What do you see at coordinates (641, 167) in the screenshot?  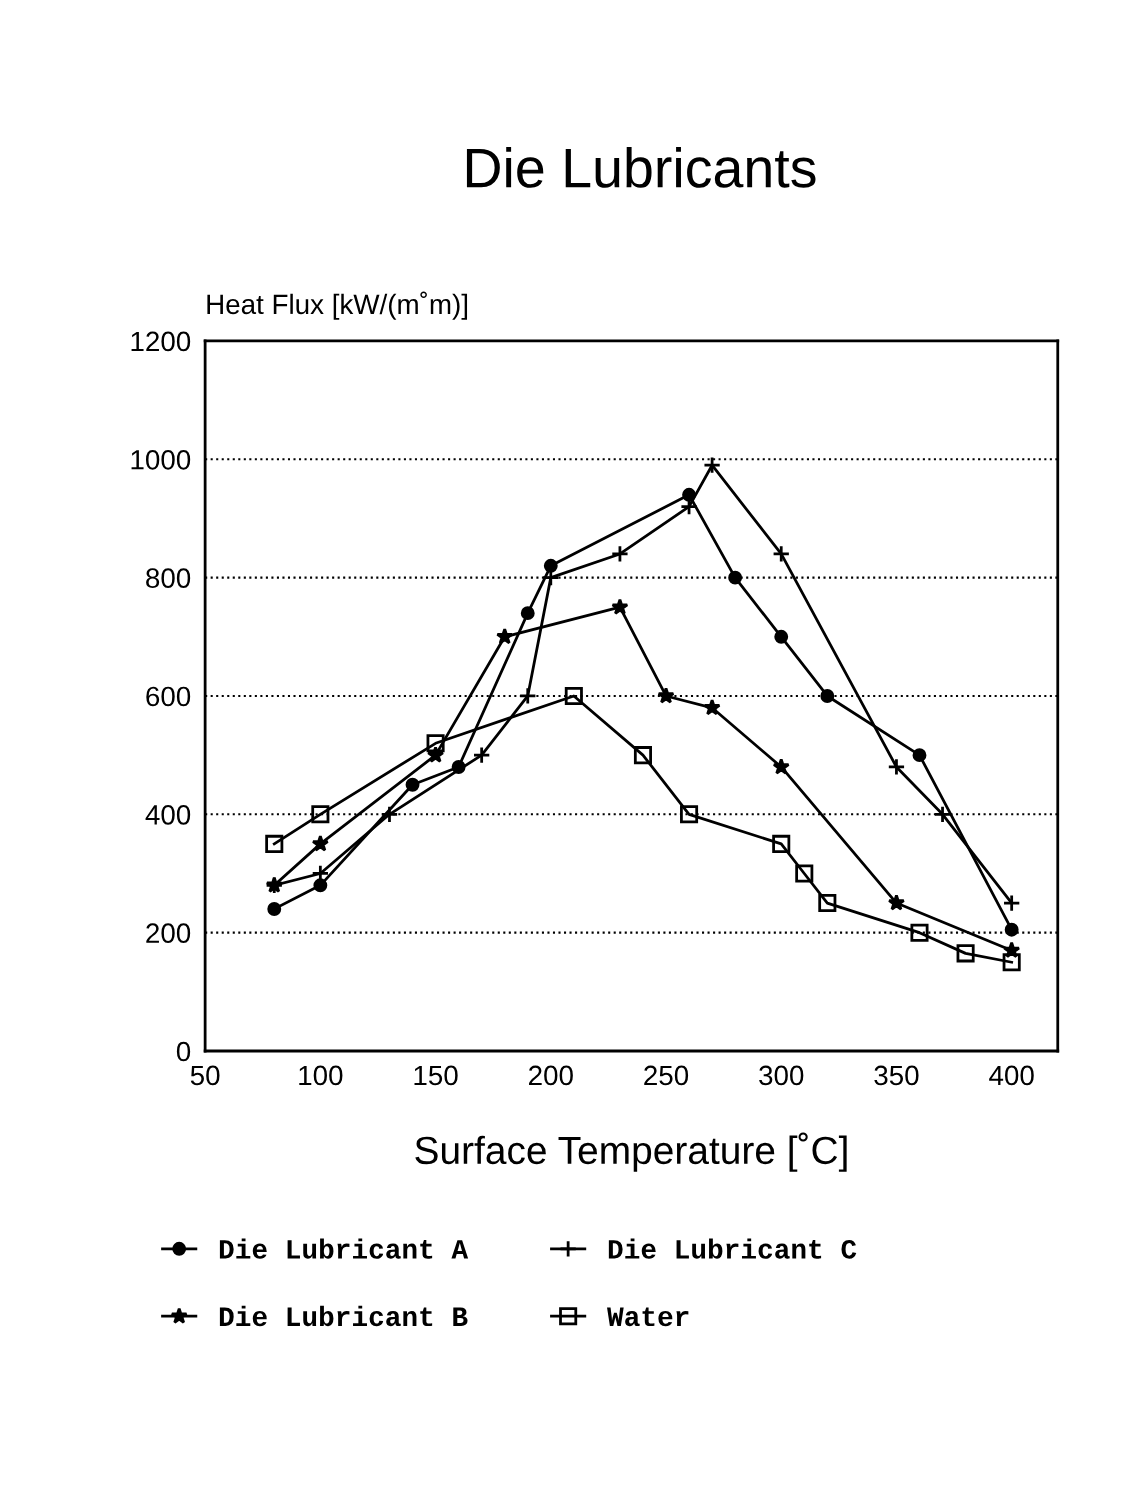 I see `chart-title: Die Lubricants` at bounding box center [641, 167].